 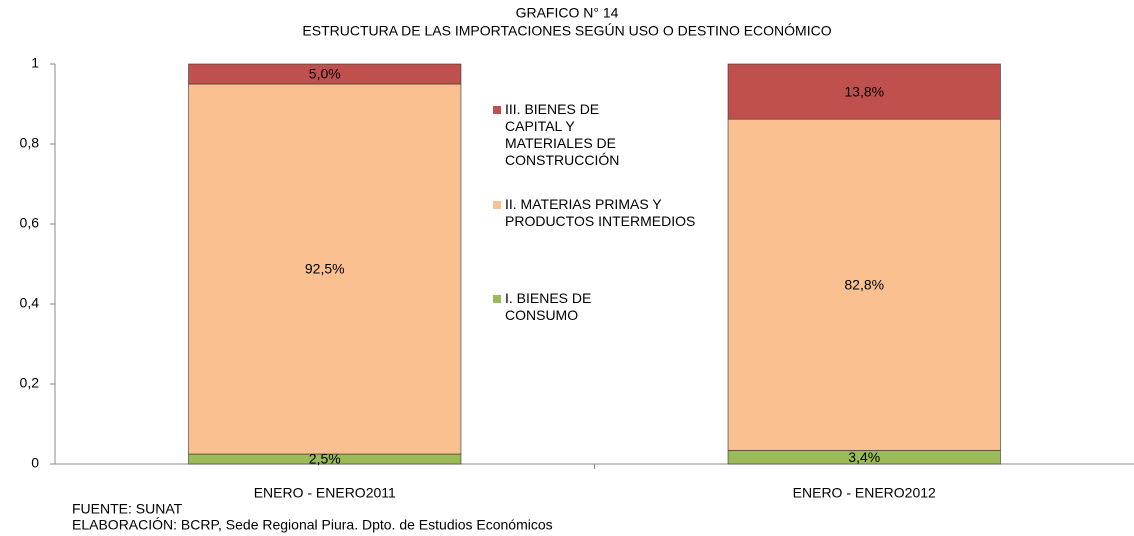 What do you see at coordinates (600, 307) in the screenshot?
I see `legend-item: I. BIENES DE CONSUMO` at bounding box center [600, 307].